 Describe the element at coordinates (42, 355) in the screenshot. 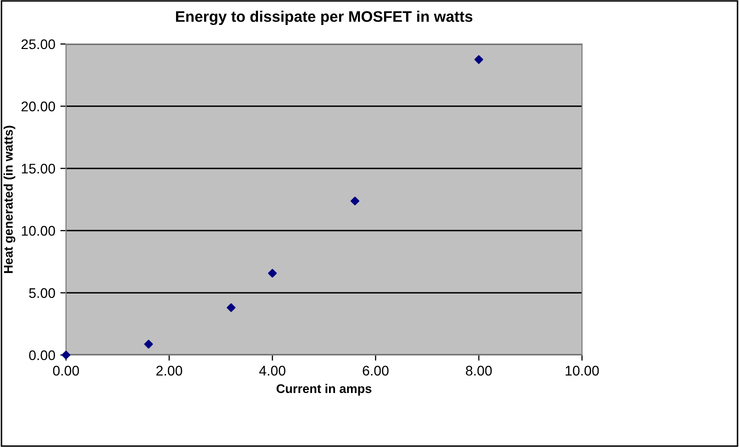

I see `y-tick-label: 0.00` at that location.